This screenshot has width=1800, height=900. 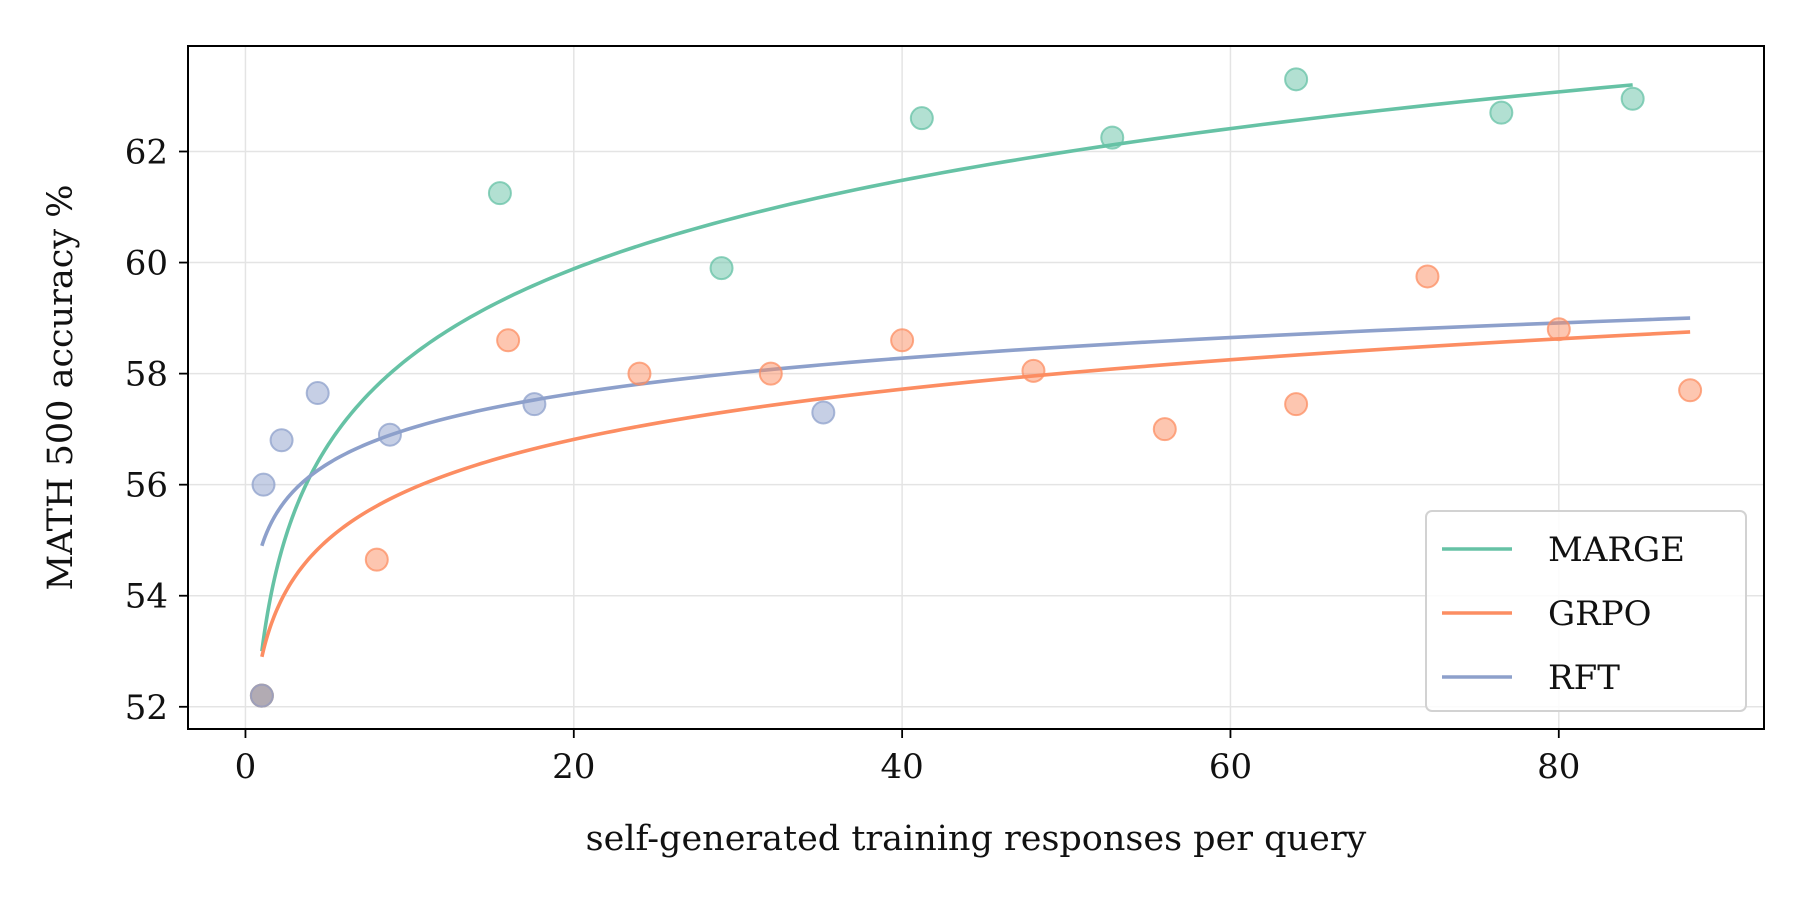 What do you see at coordinates (246, 767) in the screenshot?
I see `x-tick-label: 0` at bounding box center [246, 767].